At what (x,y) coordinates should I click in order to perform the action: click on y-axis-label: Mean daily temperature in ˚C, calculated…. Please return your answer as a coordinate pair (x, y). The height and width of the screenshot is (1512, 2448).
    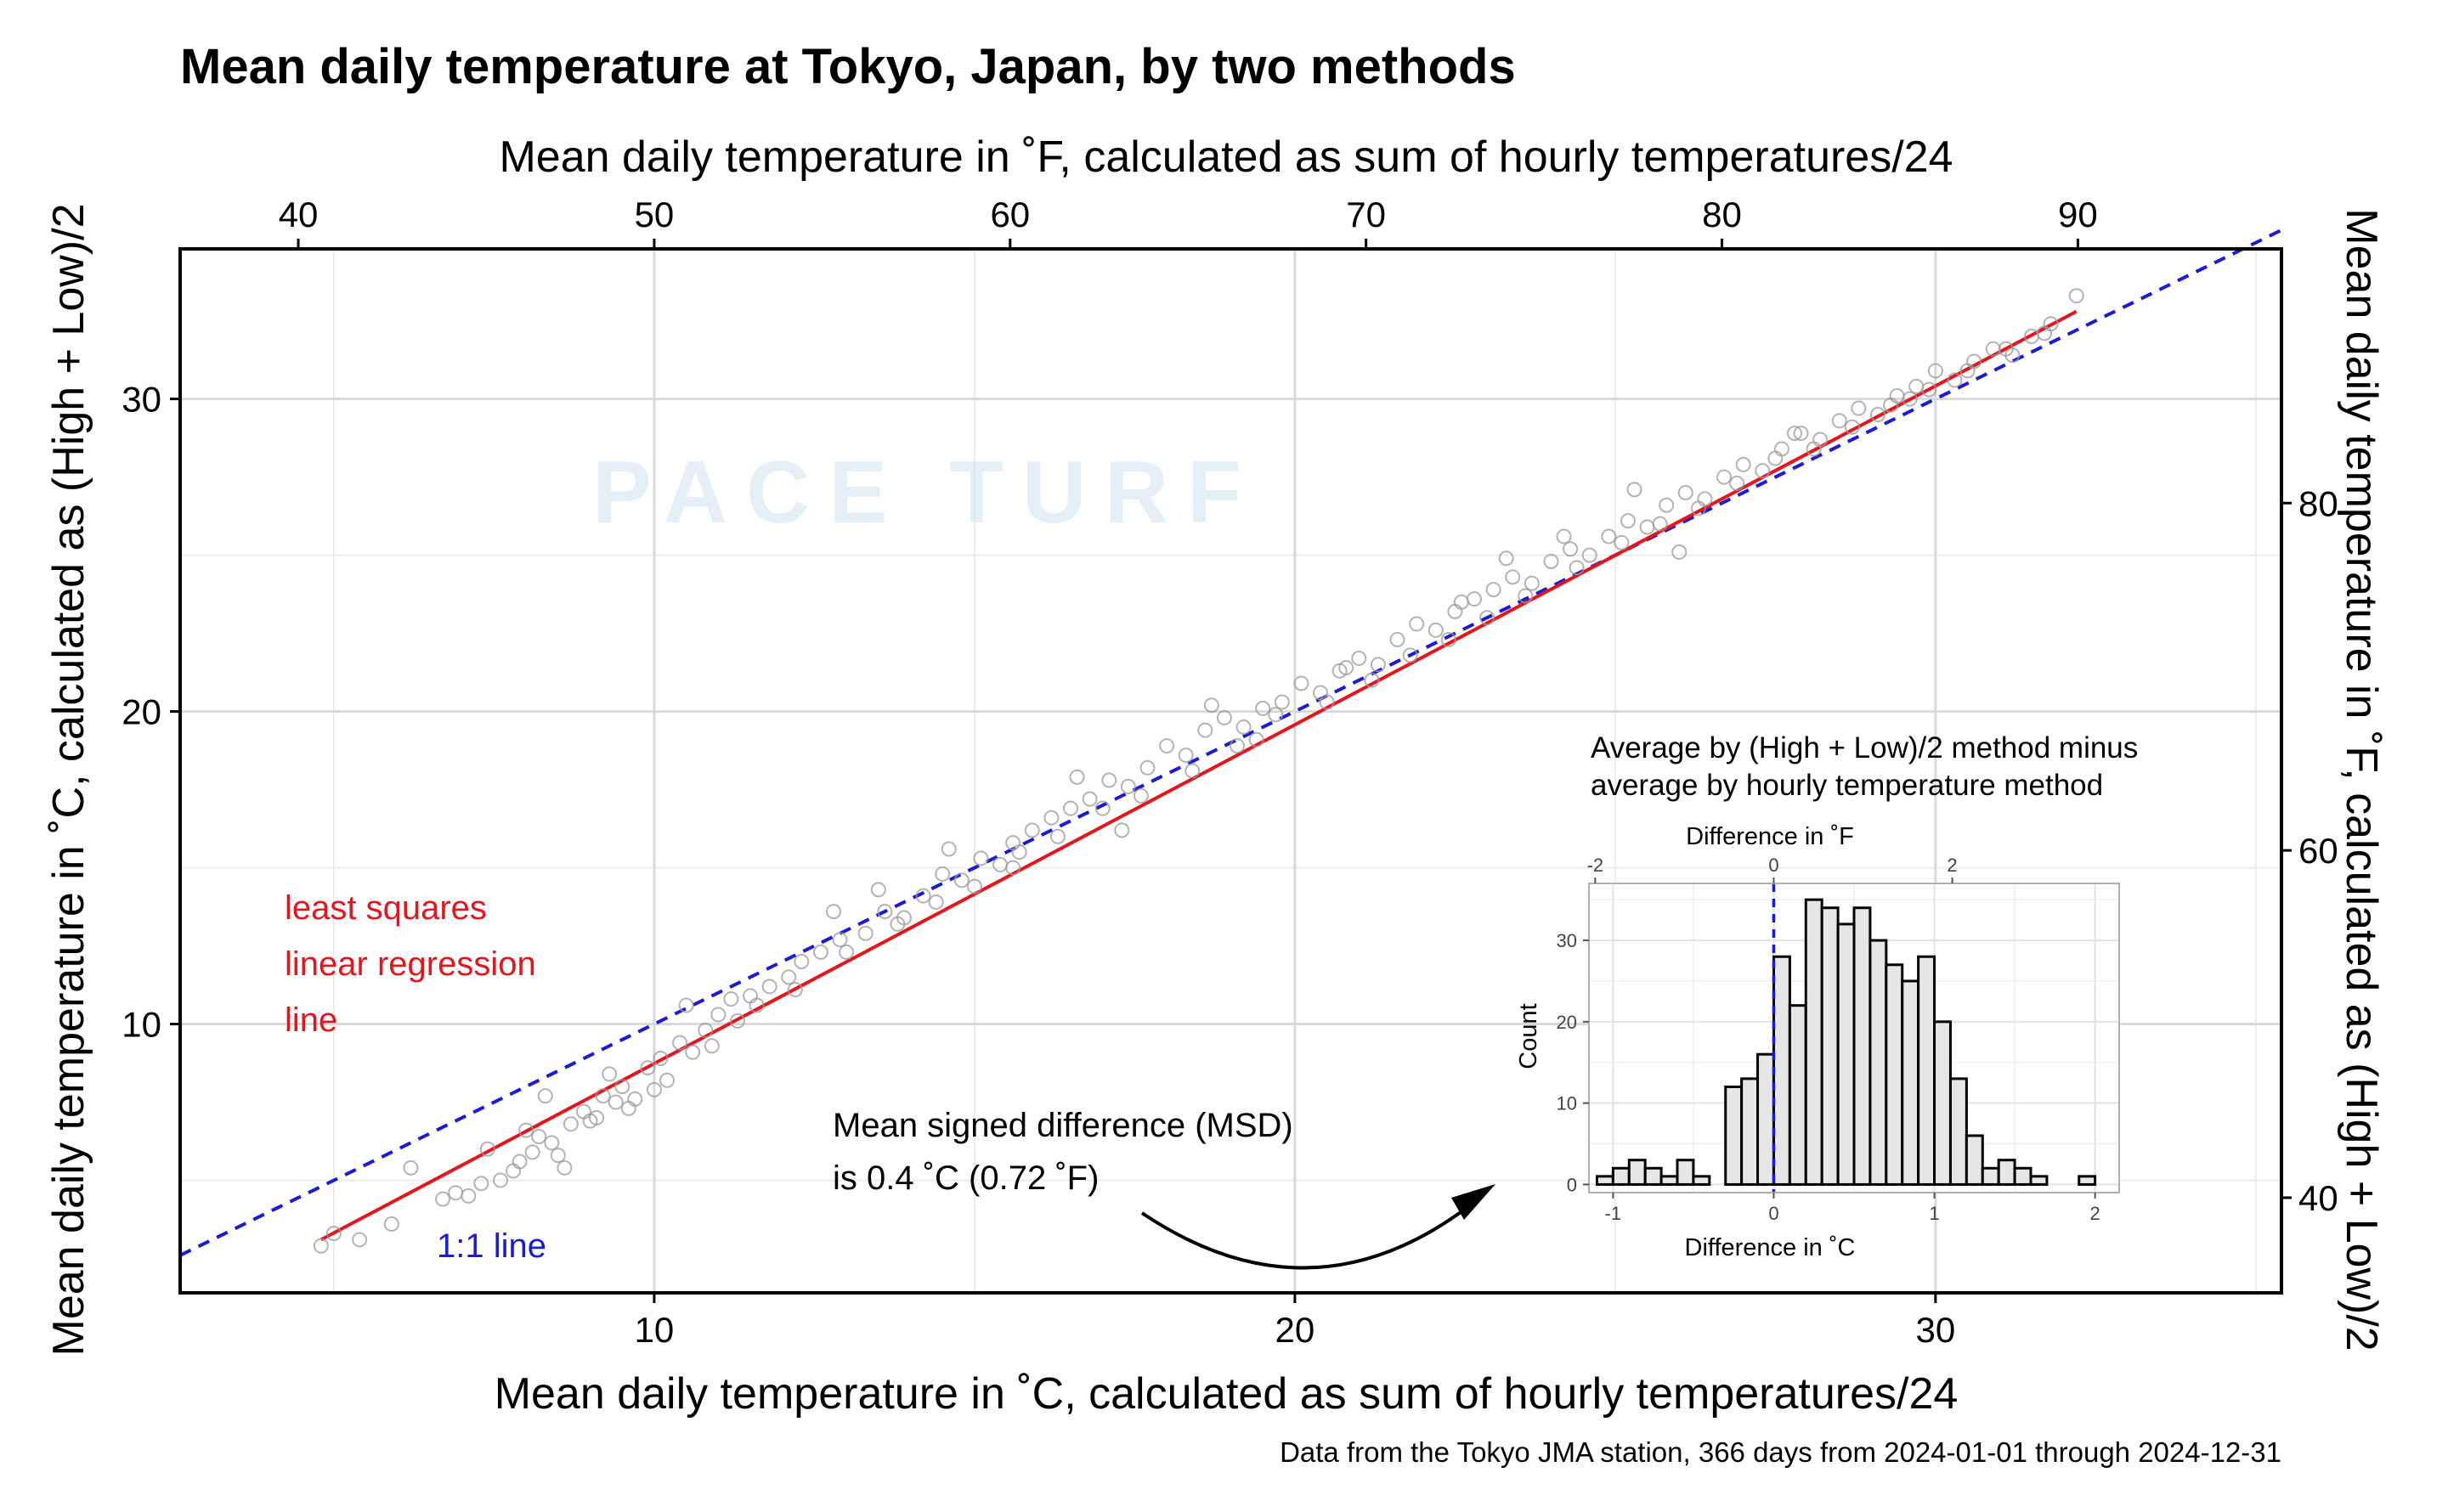
    Looking at the image, I should click on (68, 780).